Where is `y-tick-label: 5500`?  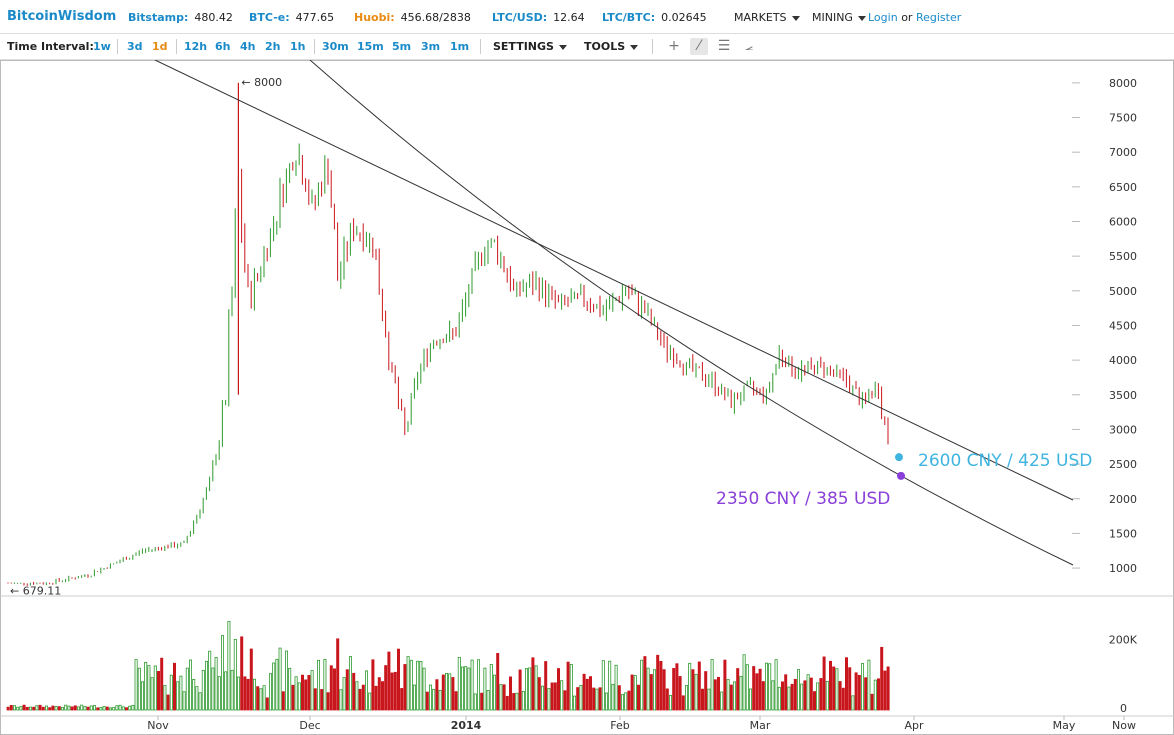 y-tick-label: 5500 is located at coordinates (1123, 256).